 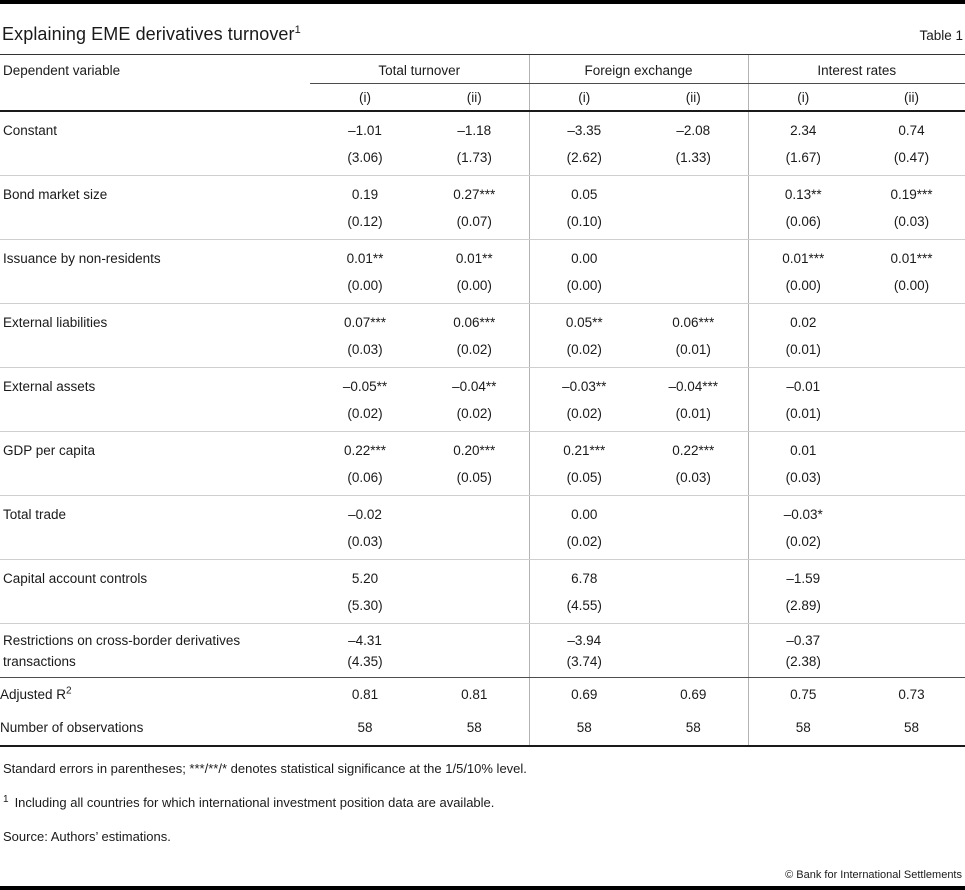 I want to click on row-label: Issuance by non-residents, so click(x=155, y=271).